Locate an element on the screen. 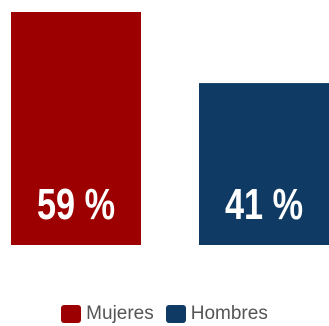 This screenshot has height=326, width=329. data-label-mujeres: 59 % is located at coordinates (76, 204).